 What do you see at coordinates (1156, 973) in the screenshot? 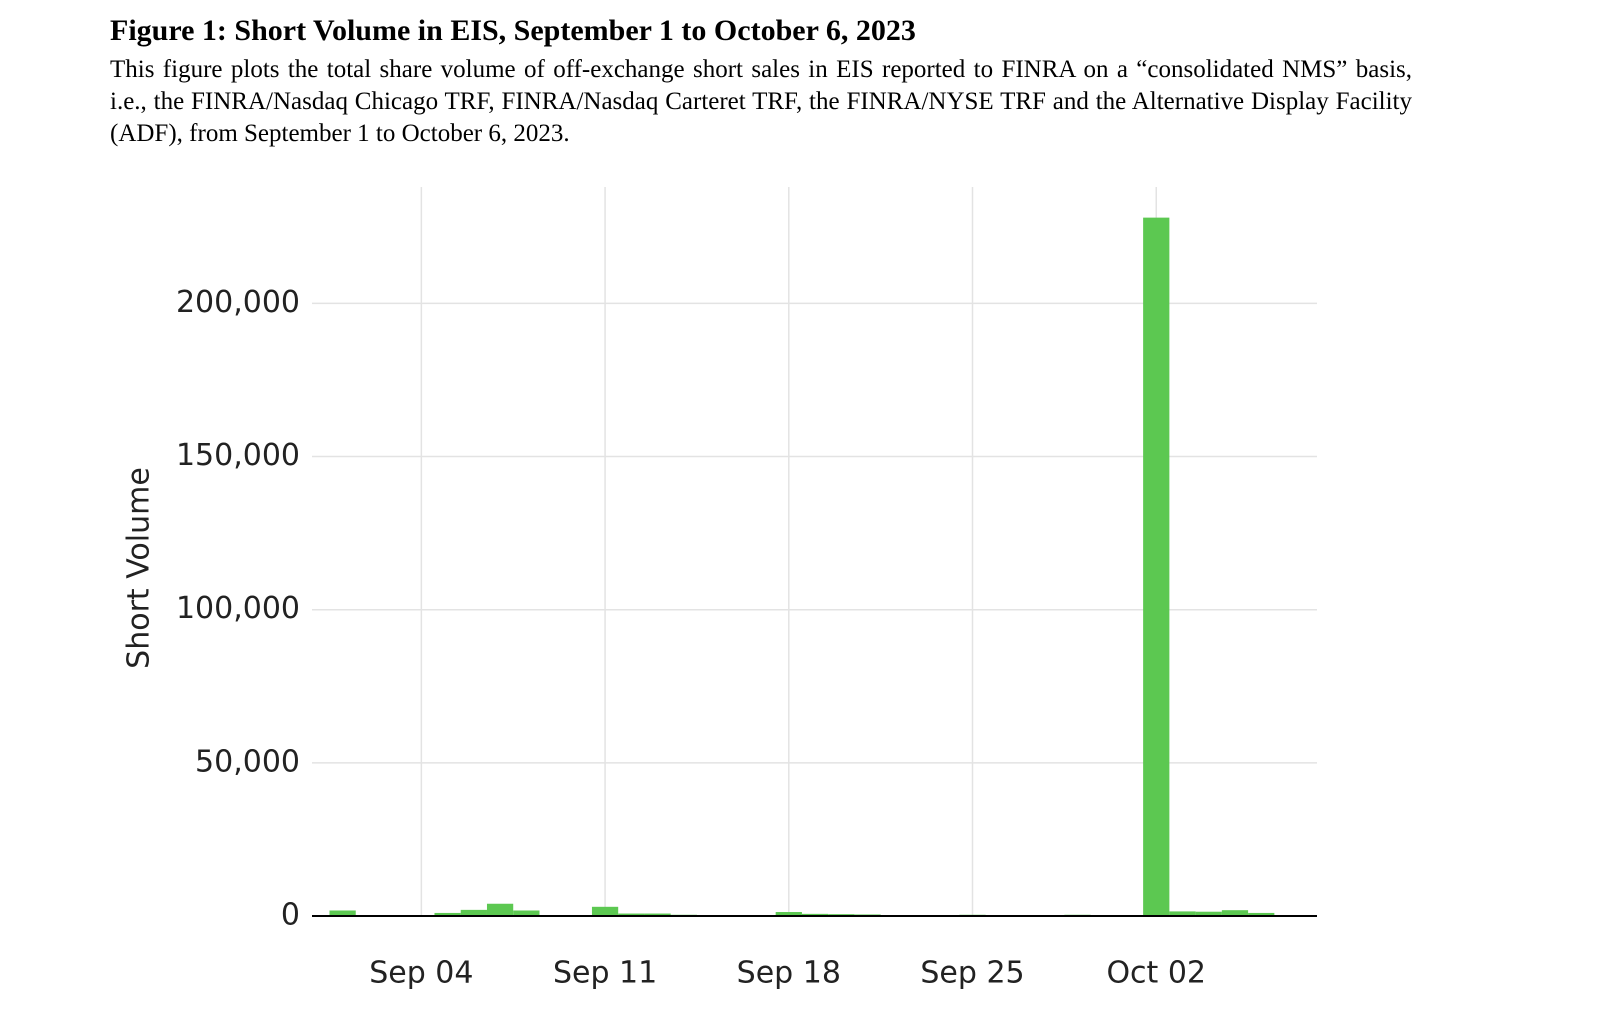
I see `x-tick-label: Oct 02` at bounding box center [1156, 973].